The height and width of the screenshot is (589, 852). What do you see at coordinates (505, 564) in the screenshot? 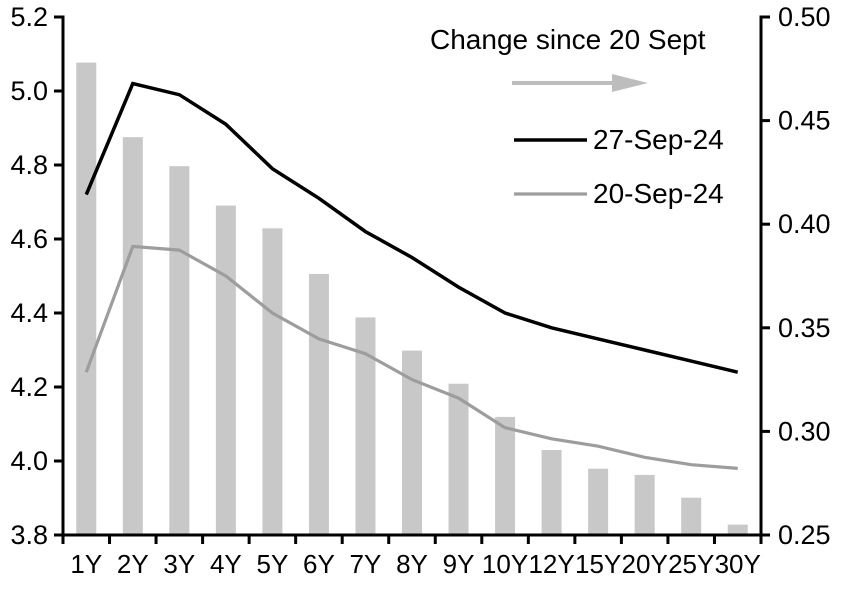
I see `x-axis-label-10Y: 10Y` at bounding box center [505, 564].